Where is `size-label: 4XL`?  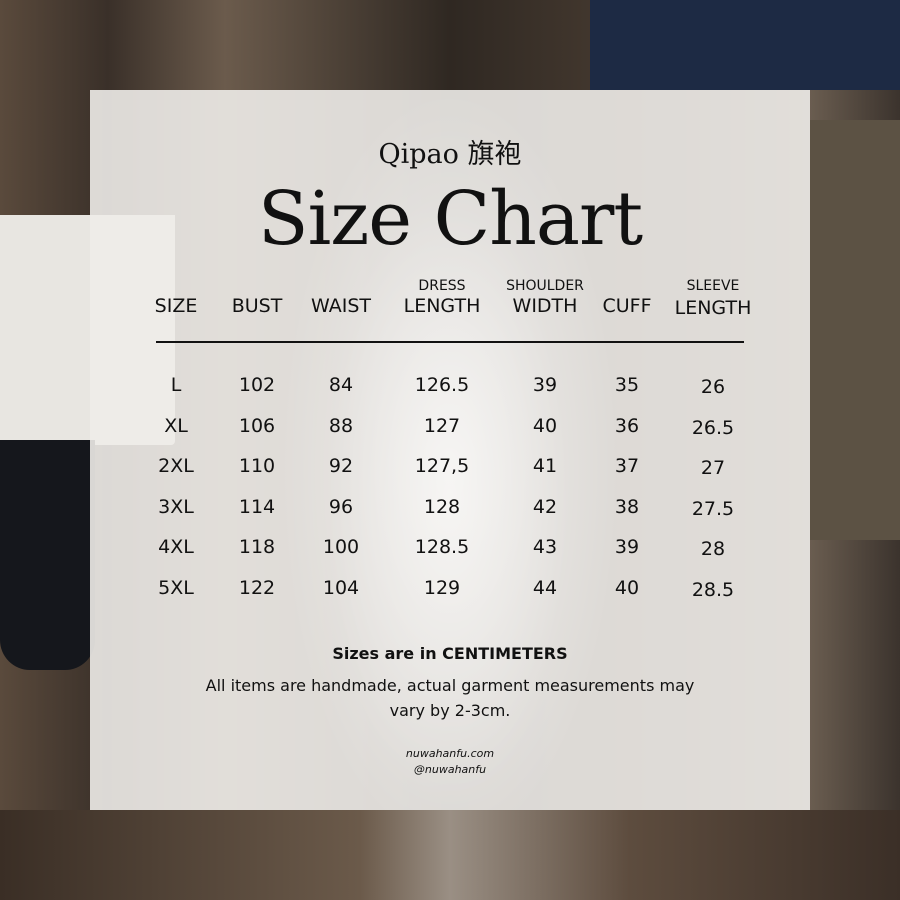
size-label: 4XL is located at coordinates (176, 547).